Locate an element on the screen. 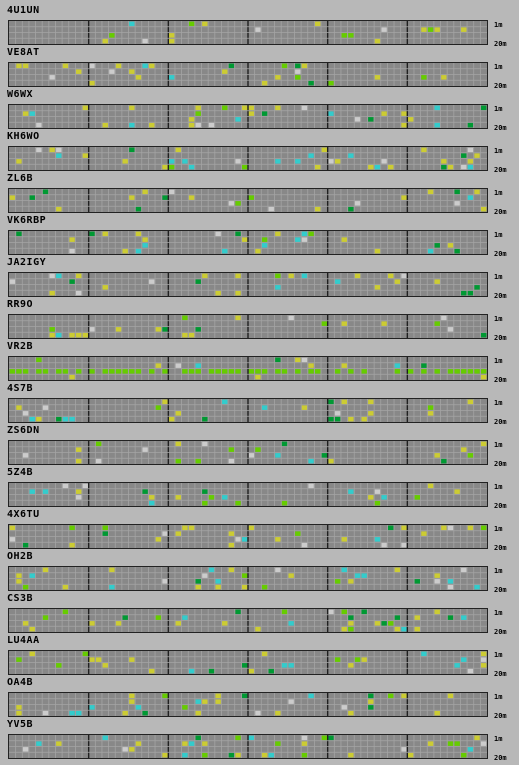 Image resolution: width=519 pixels, height=765 pixels. station-row: VK6RBP 1m 20m is located at coordinates (259, 236).